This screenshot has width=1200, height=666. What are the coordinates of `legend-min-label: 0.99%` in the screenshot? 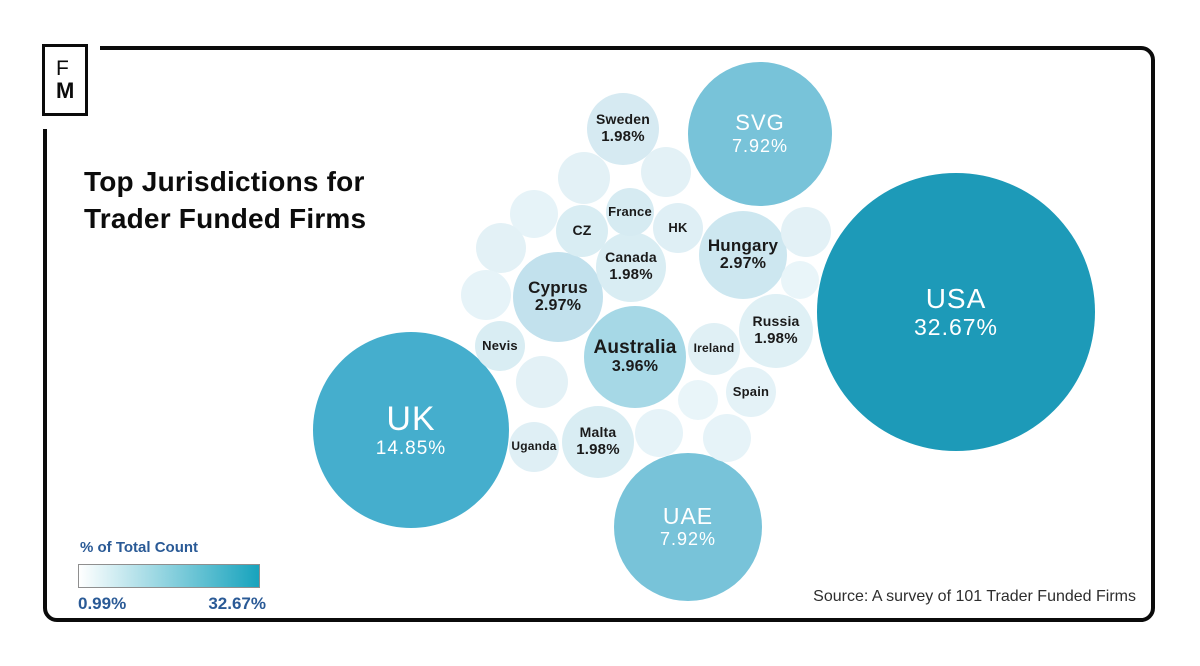 It's located at (102, 603).